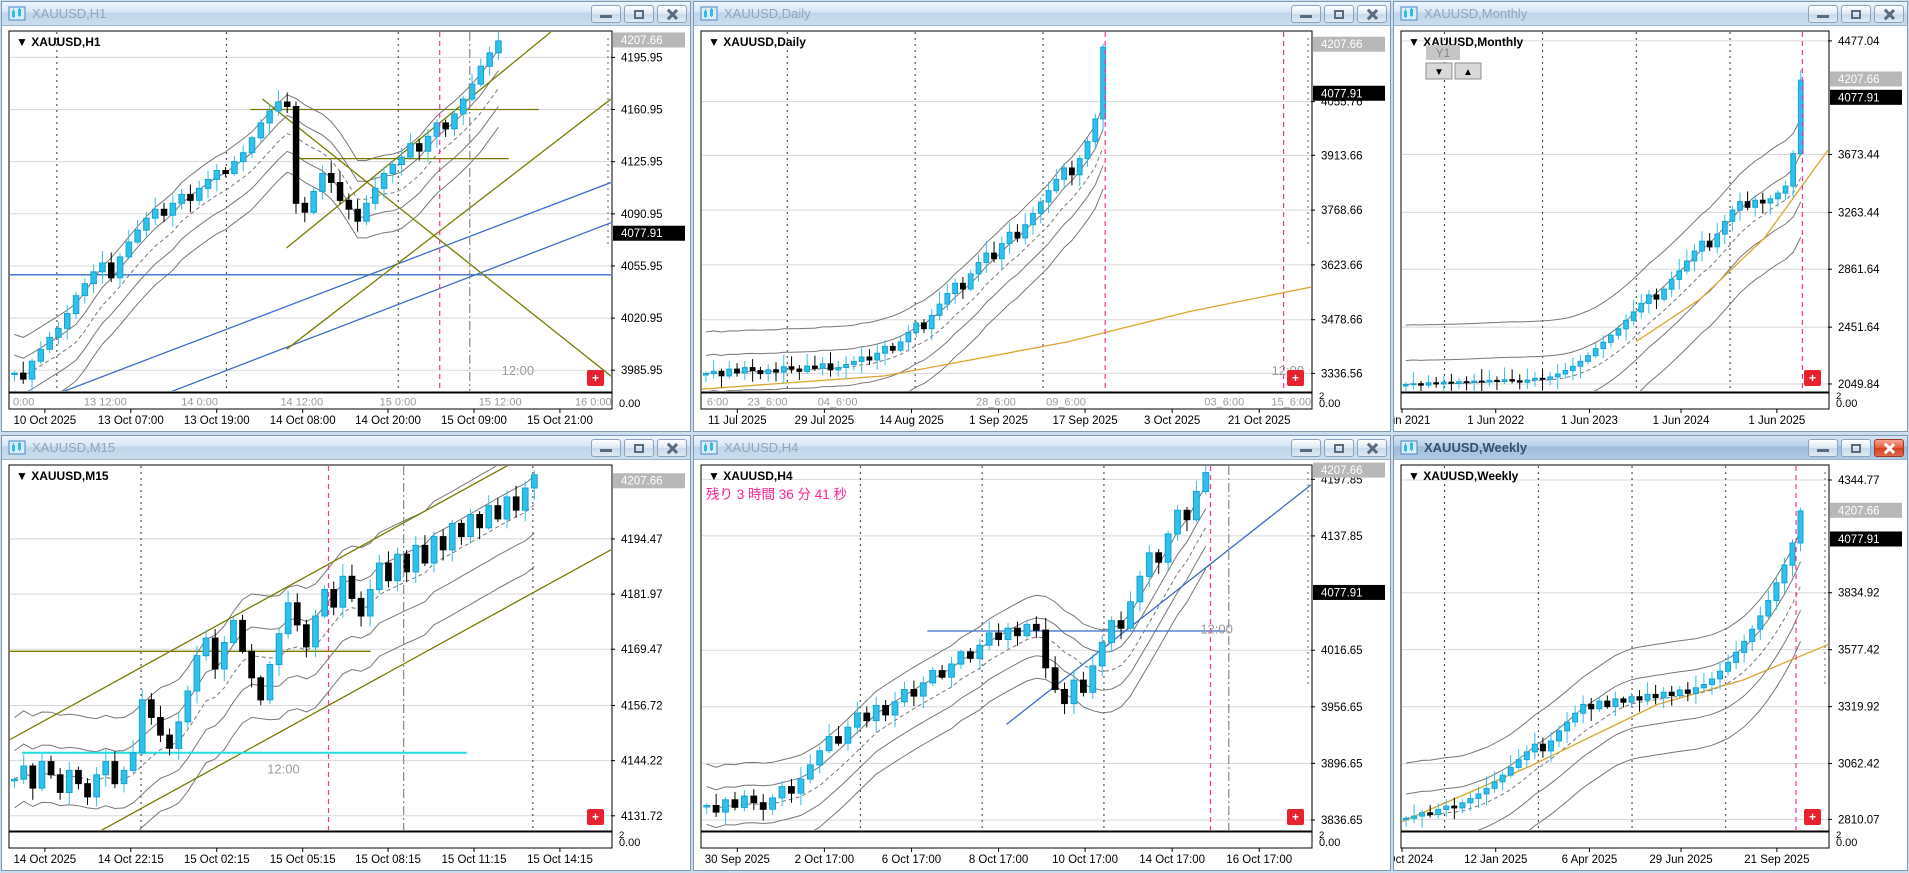  I want to click on scale-down-button, so click(1439, 71).